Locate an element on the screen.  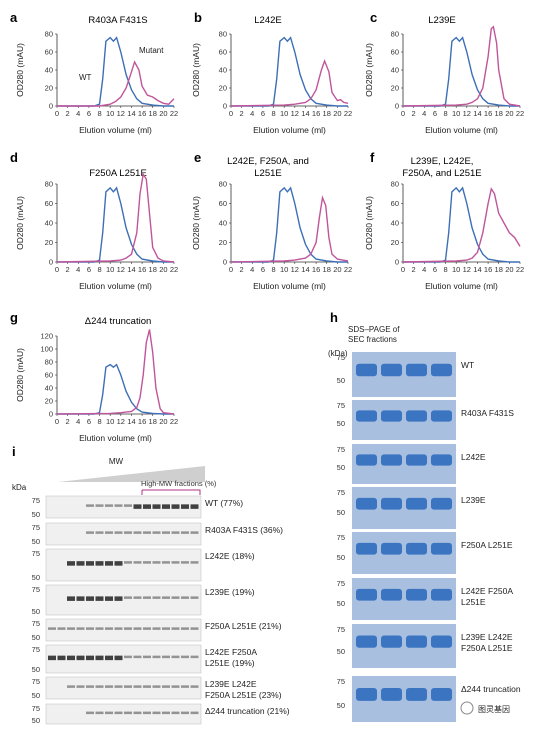
panel-label: d is located at coordinates (14, 157).